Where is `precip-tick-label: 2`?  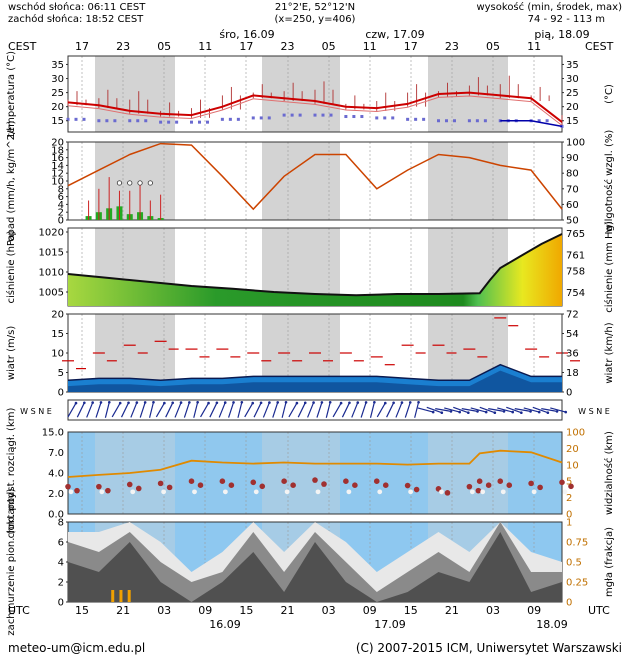 precip-tick-label: 2 is located at coordinates (61, 213).